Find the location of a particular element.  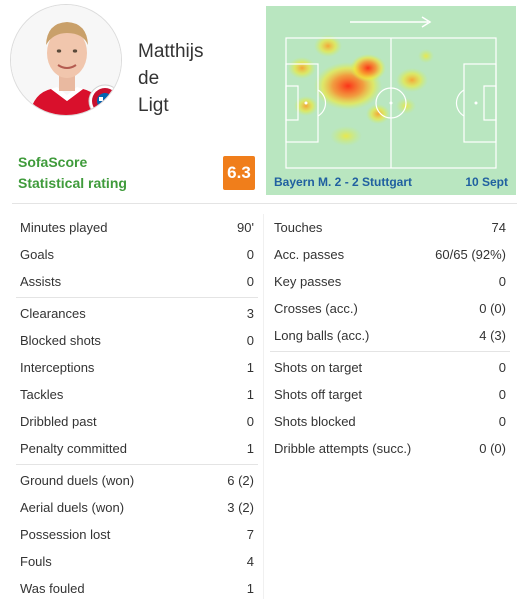

stat-row-penalty-committed: Penalty committed 1 is located at coordinates (137, 448).